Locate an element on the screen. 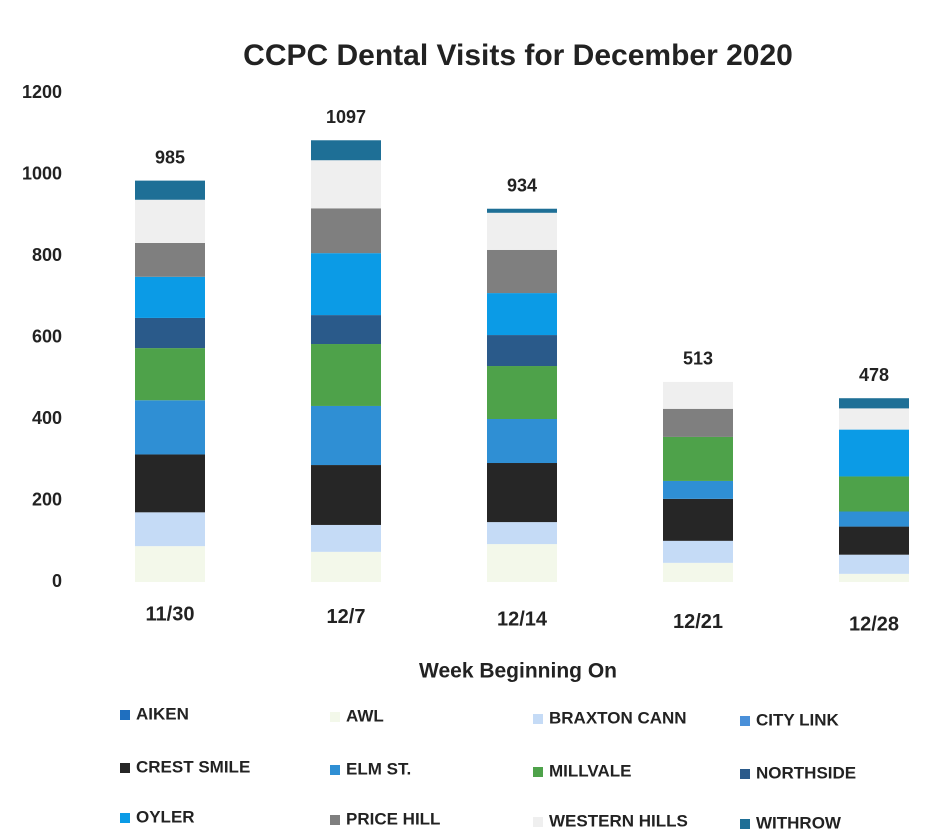 The height and width of the screenshot is (838, 932). legend-label: CITY LINK is located at coordinates (798, 719).